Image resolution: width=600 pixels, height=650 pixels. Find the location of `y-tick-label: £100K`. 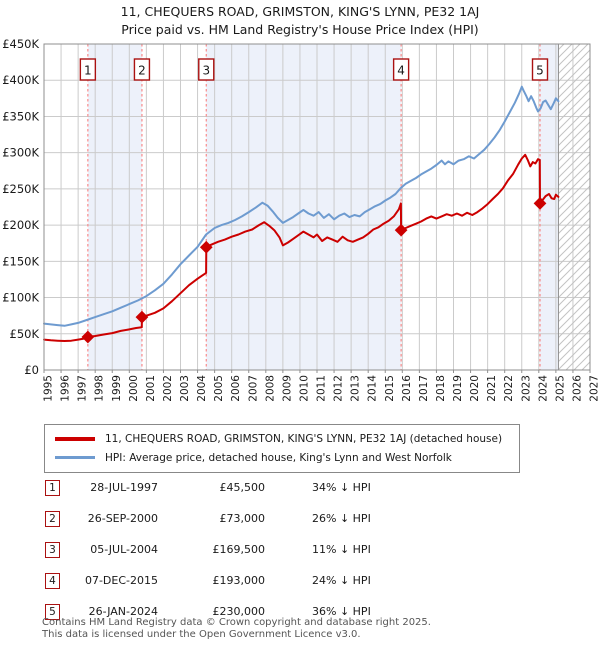

y-tick-label: £100K is located at coordinates (20, 298).